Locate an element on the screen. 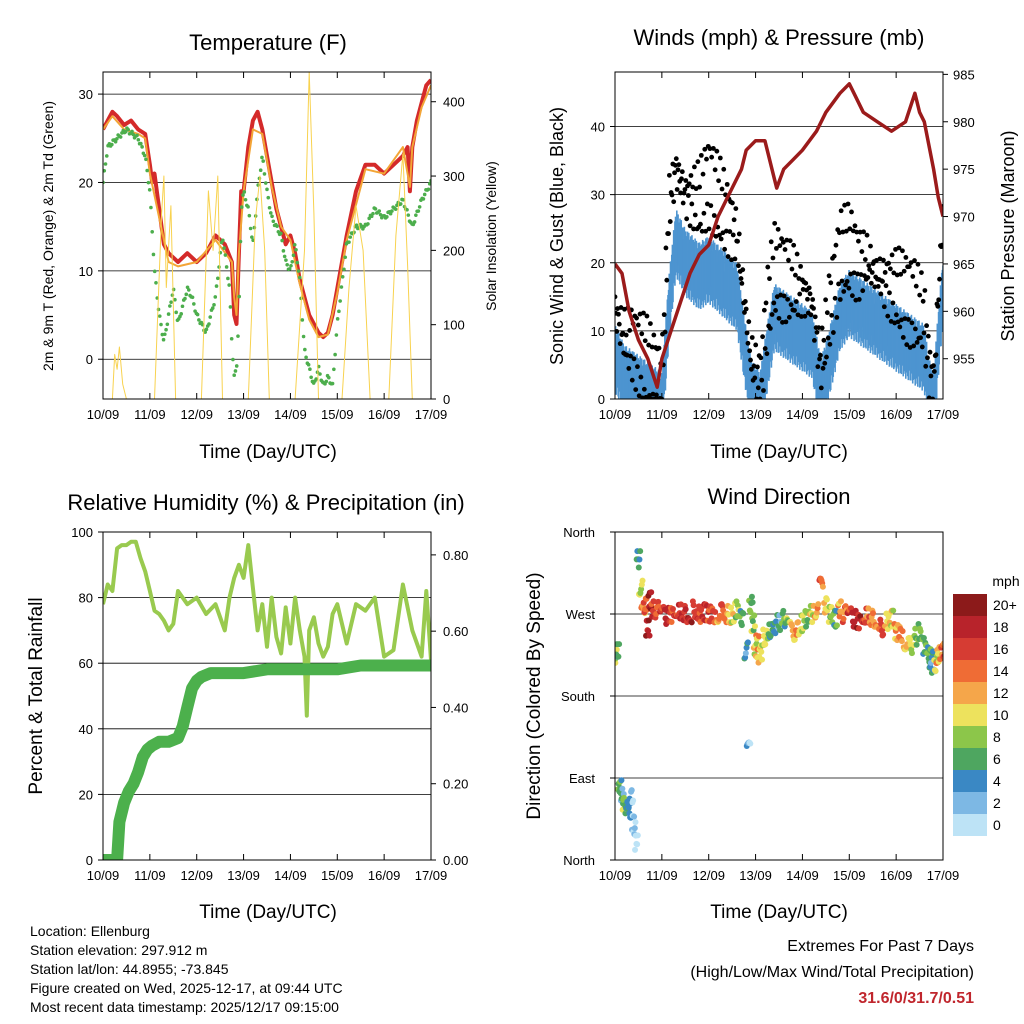 This screenshot has width=1024, height=1024. location-text: Location: Ellenburg is located at coordinates (90, 931).